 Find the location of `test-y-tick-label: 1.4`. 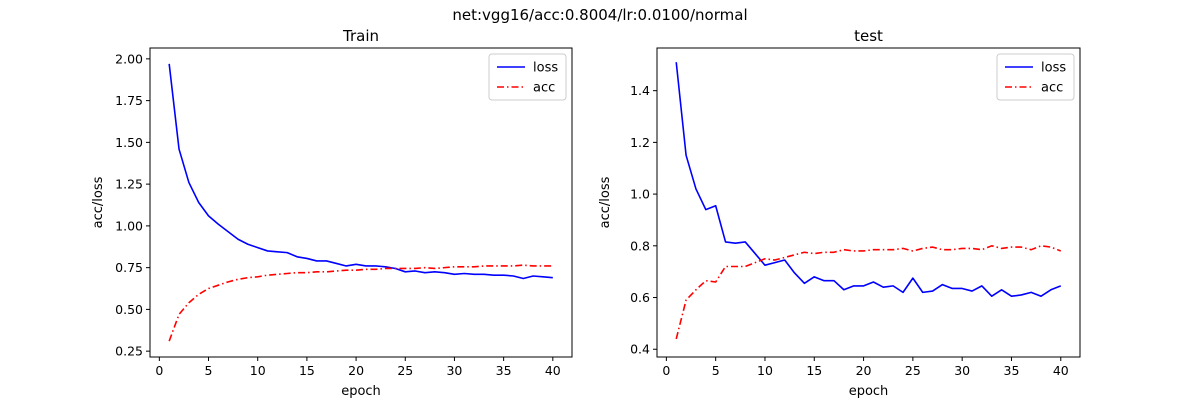

test-y-tick-label: 1.4 is located at coordinates (640, 90).